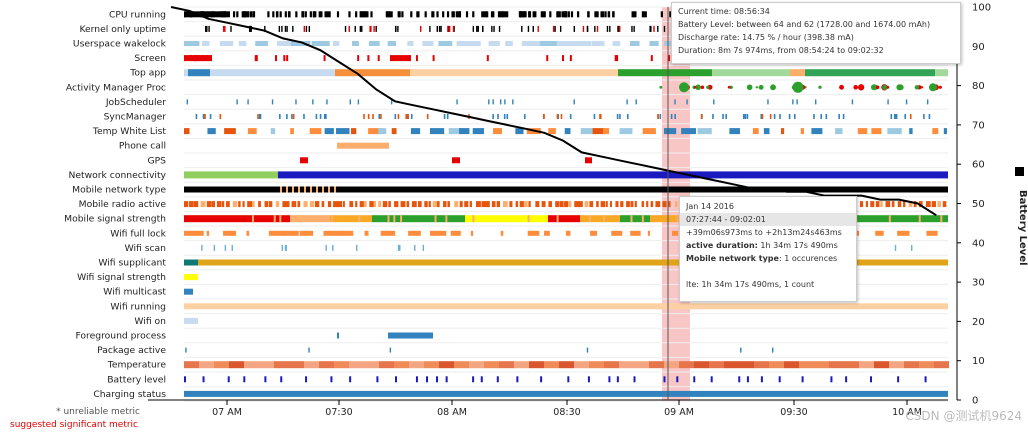 The image size is (1028, 433). Describe the element at coordinates (227, 412) in the screenshot. I see `x-tick-label: 07 AM` at that location.